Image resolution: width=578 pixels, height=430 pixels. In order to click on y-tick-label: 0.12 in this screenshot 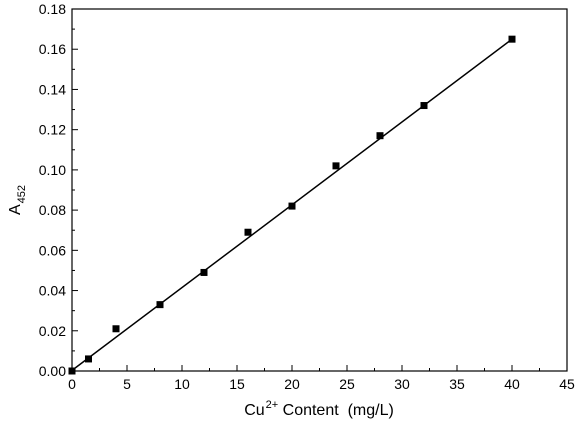, I will do `click(52, 130)`.